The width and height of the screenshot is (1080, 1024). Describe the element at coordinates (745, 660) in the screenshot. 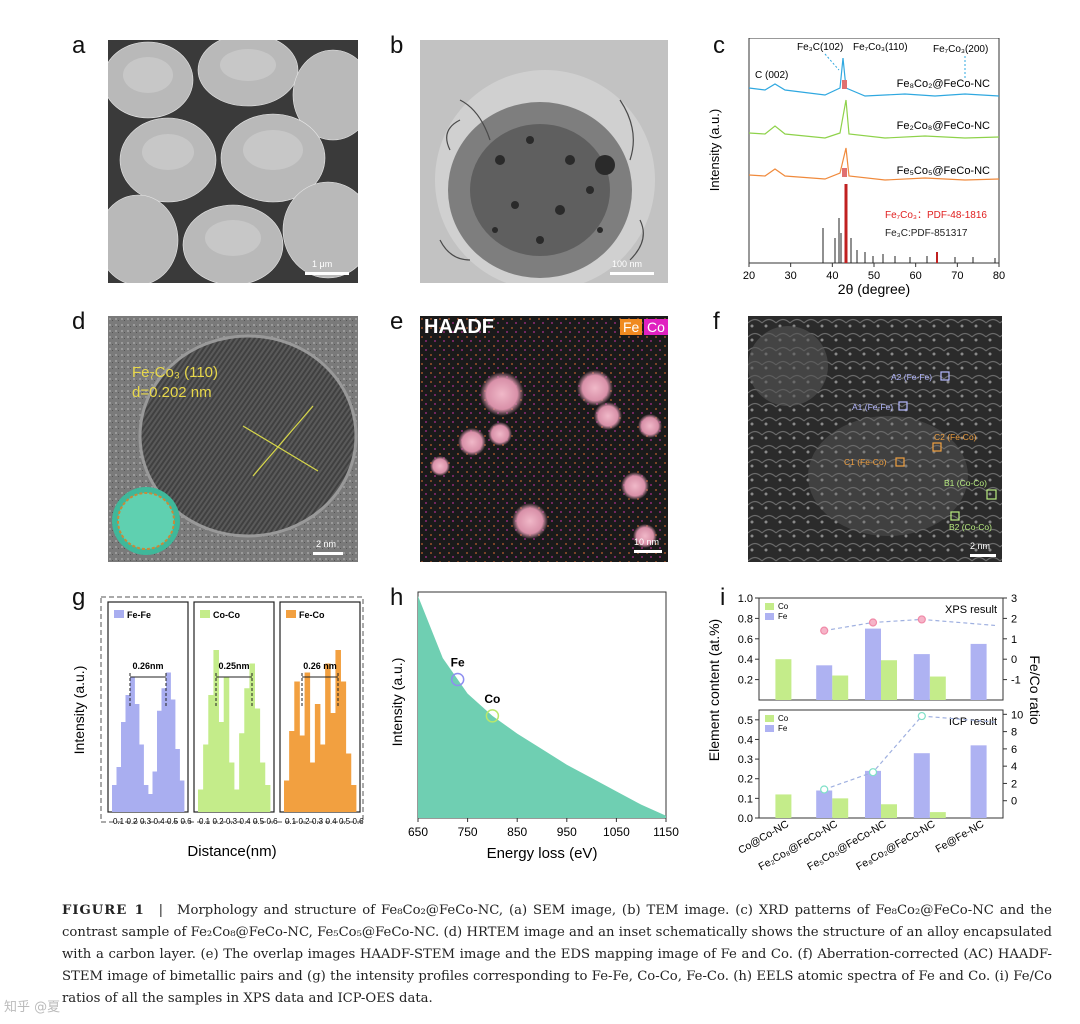

I see `i-ytick-label: 0.4` at that location.